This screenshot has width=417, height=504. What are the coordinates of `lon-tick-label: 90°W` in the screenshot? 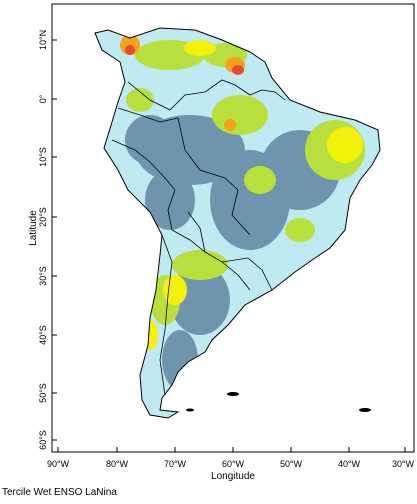 It's located at (58, 464).